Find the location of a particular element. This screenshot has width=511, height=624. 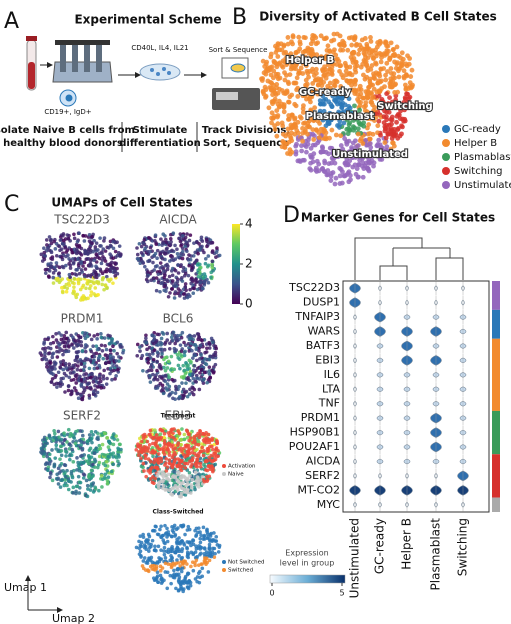

dendrogram is located at coordinates (409, 258).